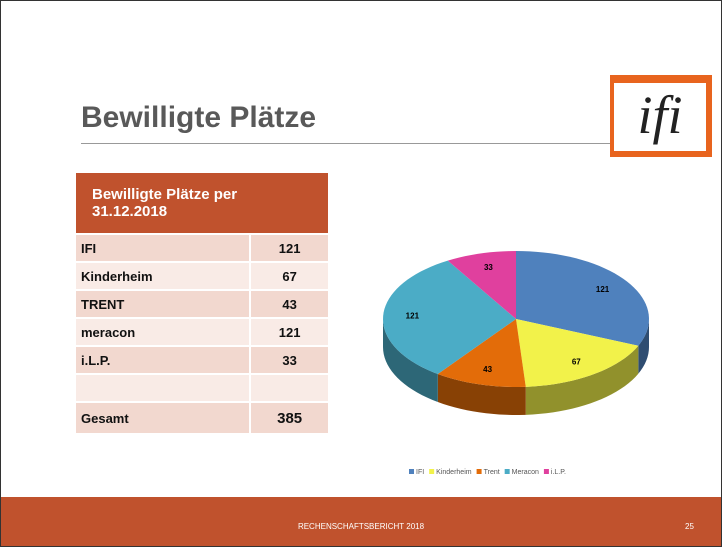 This screenshot has height=547, width=722. I want to click on table-header: Bewilligte Plätze per 31.12.2018, so click(202, 203).